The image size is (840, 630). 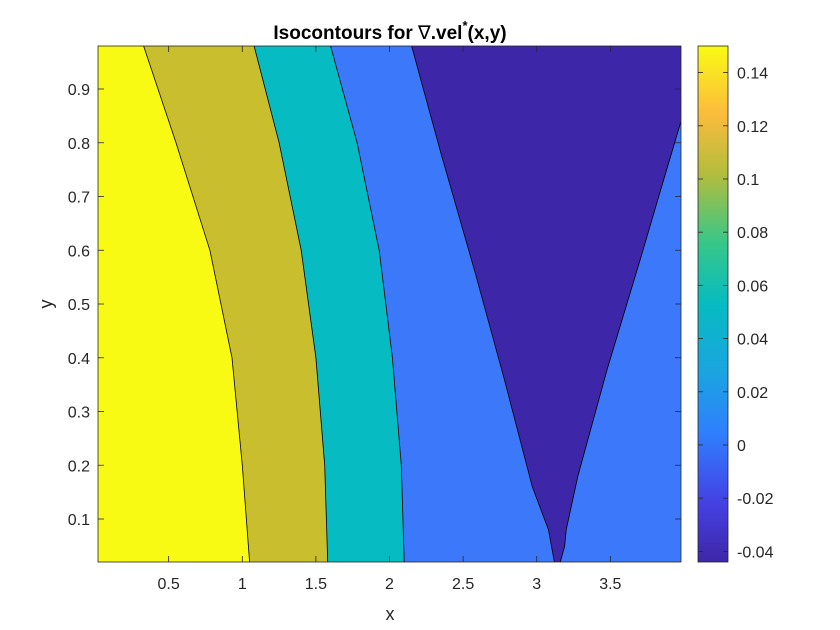 What do you see at coordinates (79, 520) in the screenshot?
I see `y-tick-label: 0.1` at bounding box center [79, 520].